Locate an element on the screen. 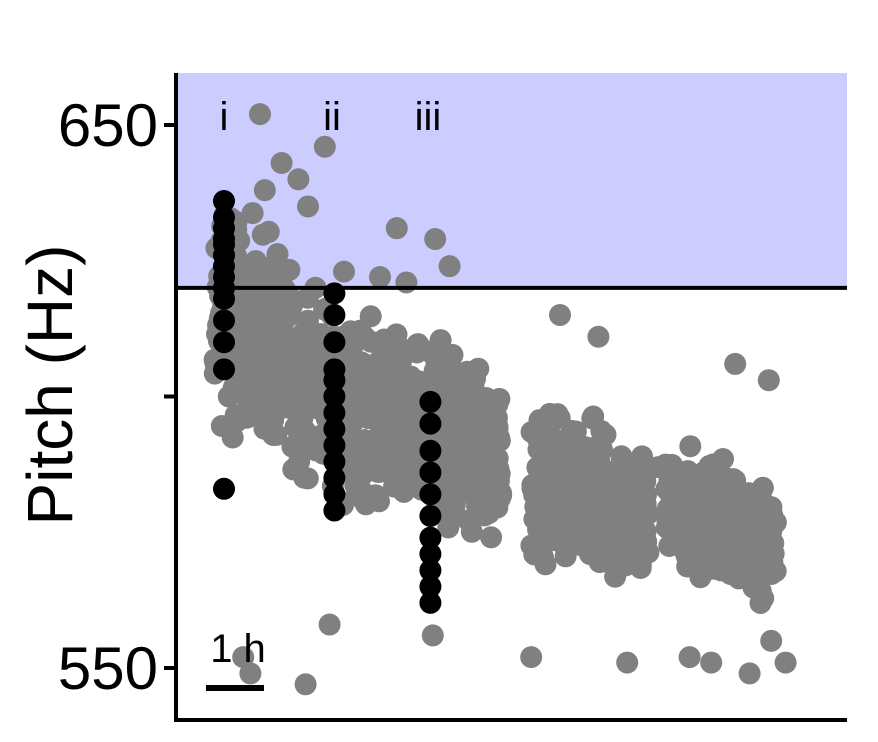 Image resolution: width=878 pixels, height=742 pixels. y-ticks: 650 550 is located at coordinates (117, 397).